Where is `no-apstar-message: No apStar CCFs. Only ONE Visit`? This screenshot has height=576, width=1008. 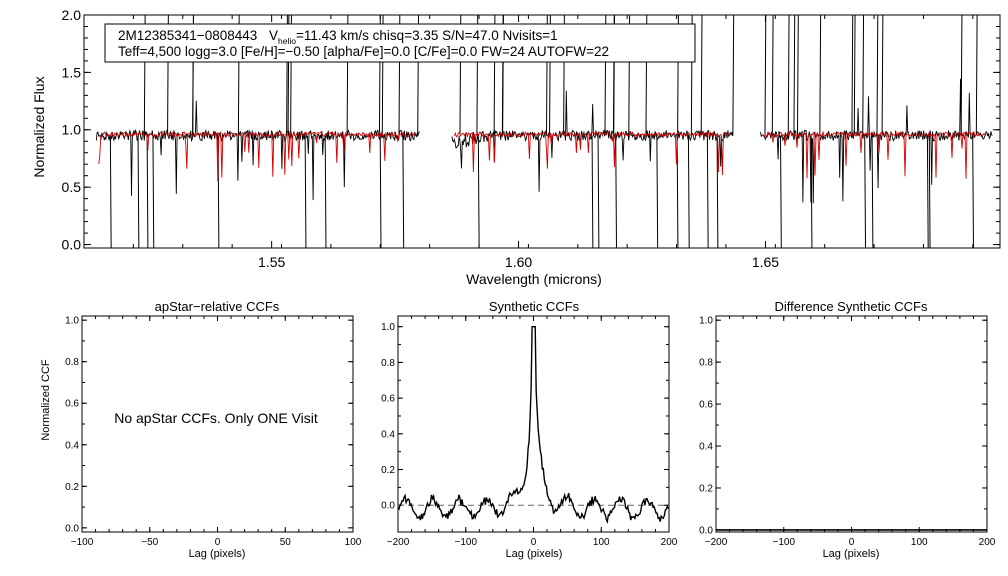 no-apstar-message: No apStar CCFs. Only ONE Visit is located at coordinates (216, 418).